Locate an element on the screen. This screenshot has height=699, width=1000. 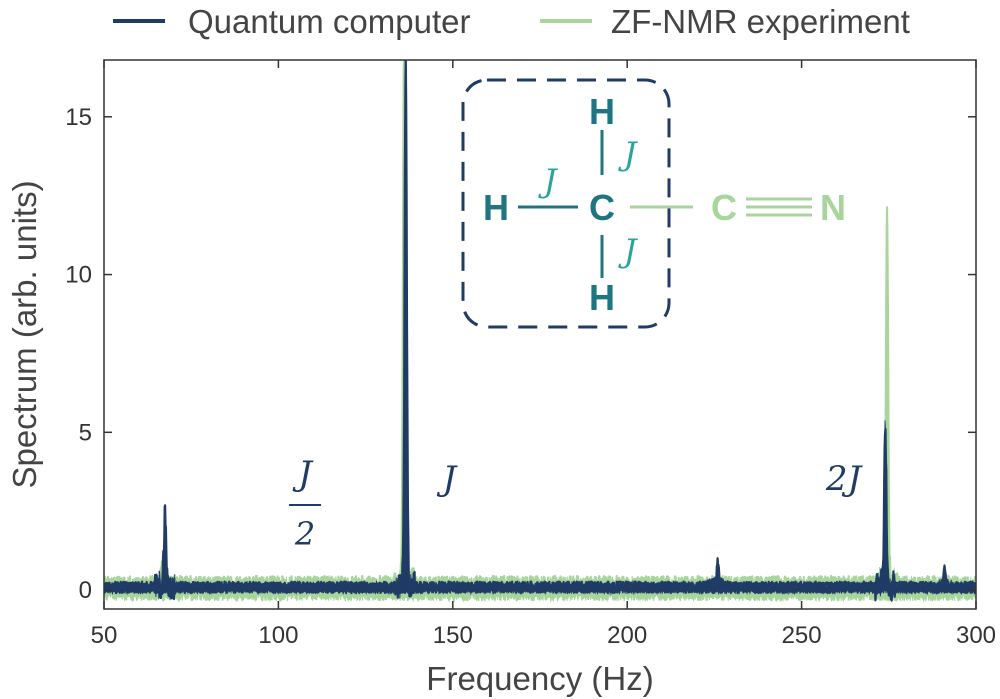
atom-h-bottom: H is located at coordinates (602, 297).